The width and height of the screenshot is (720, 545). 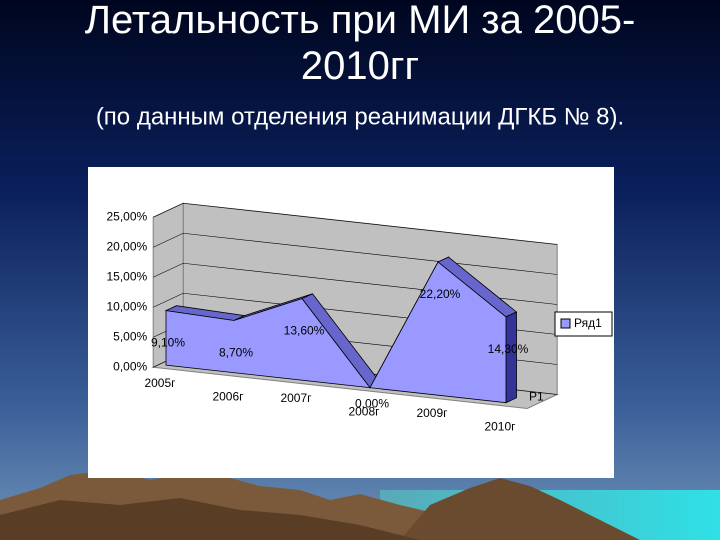 What do you see at coordinates (236, 352) in the screenshot?
I see `data-label: 8,70%` at bounding box center [236, 352].